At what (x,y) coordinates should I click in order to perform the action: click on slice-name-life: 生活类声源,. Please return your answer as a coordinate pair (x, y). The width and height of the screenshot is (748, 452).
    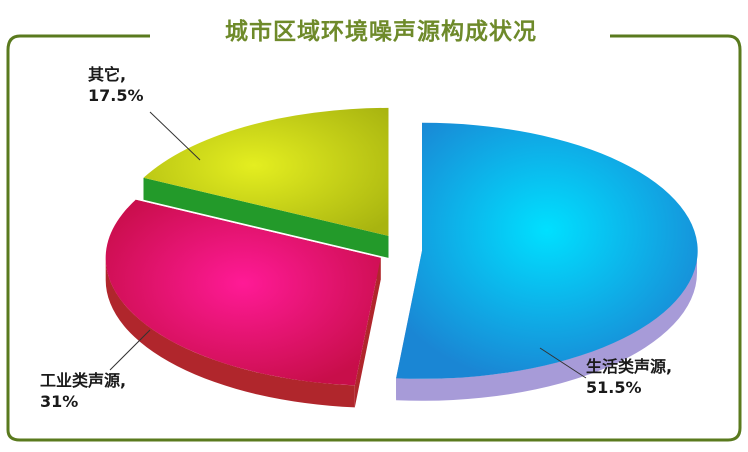
    Looking at the image, I should click on (629, 366).